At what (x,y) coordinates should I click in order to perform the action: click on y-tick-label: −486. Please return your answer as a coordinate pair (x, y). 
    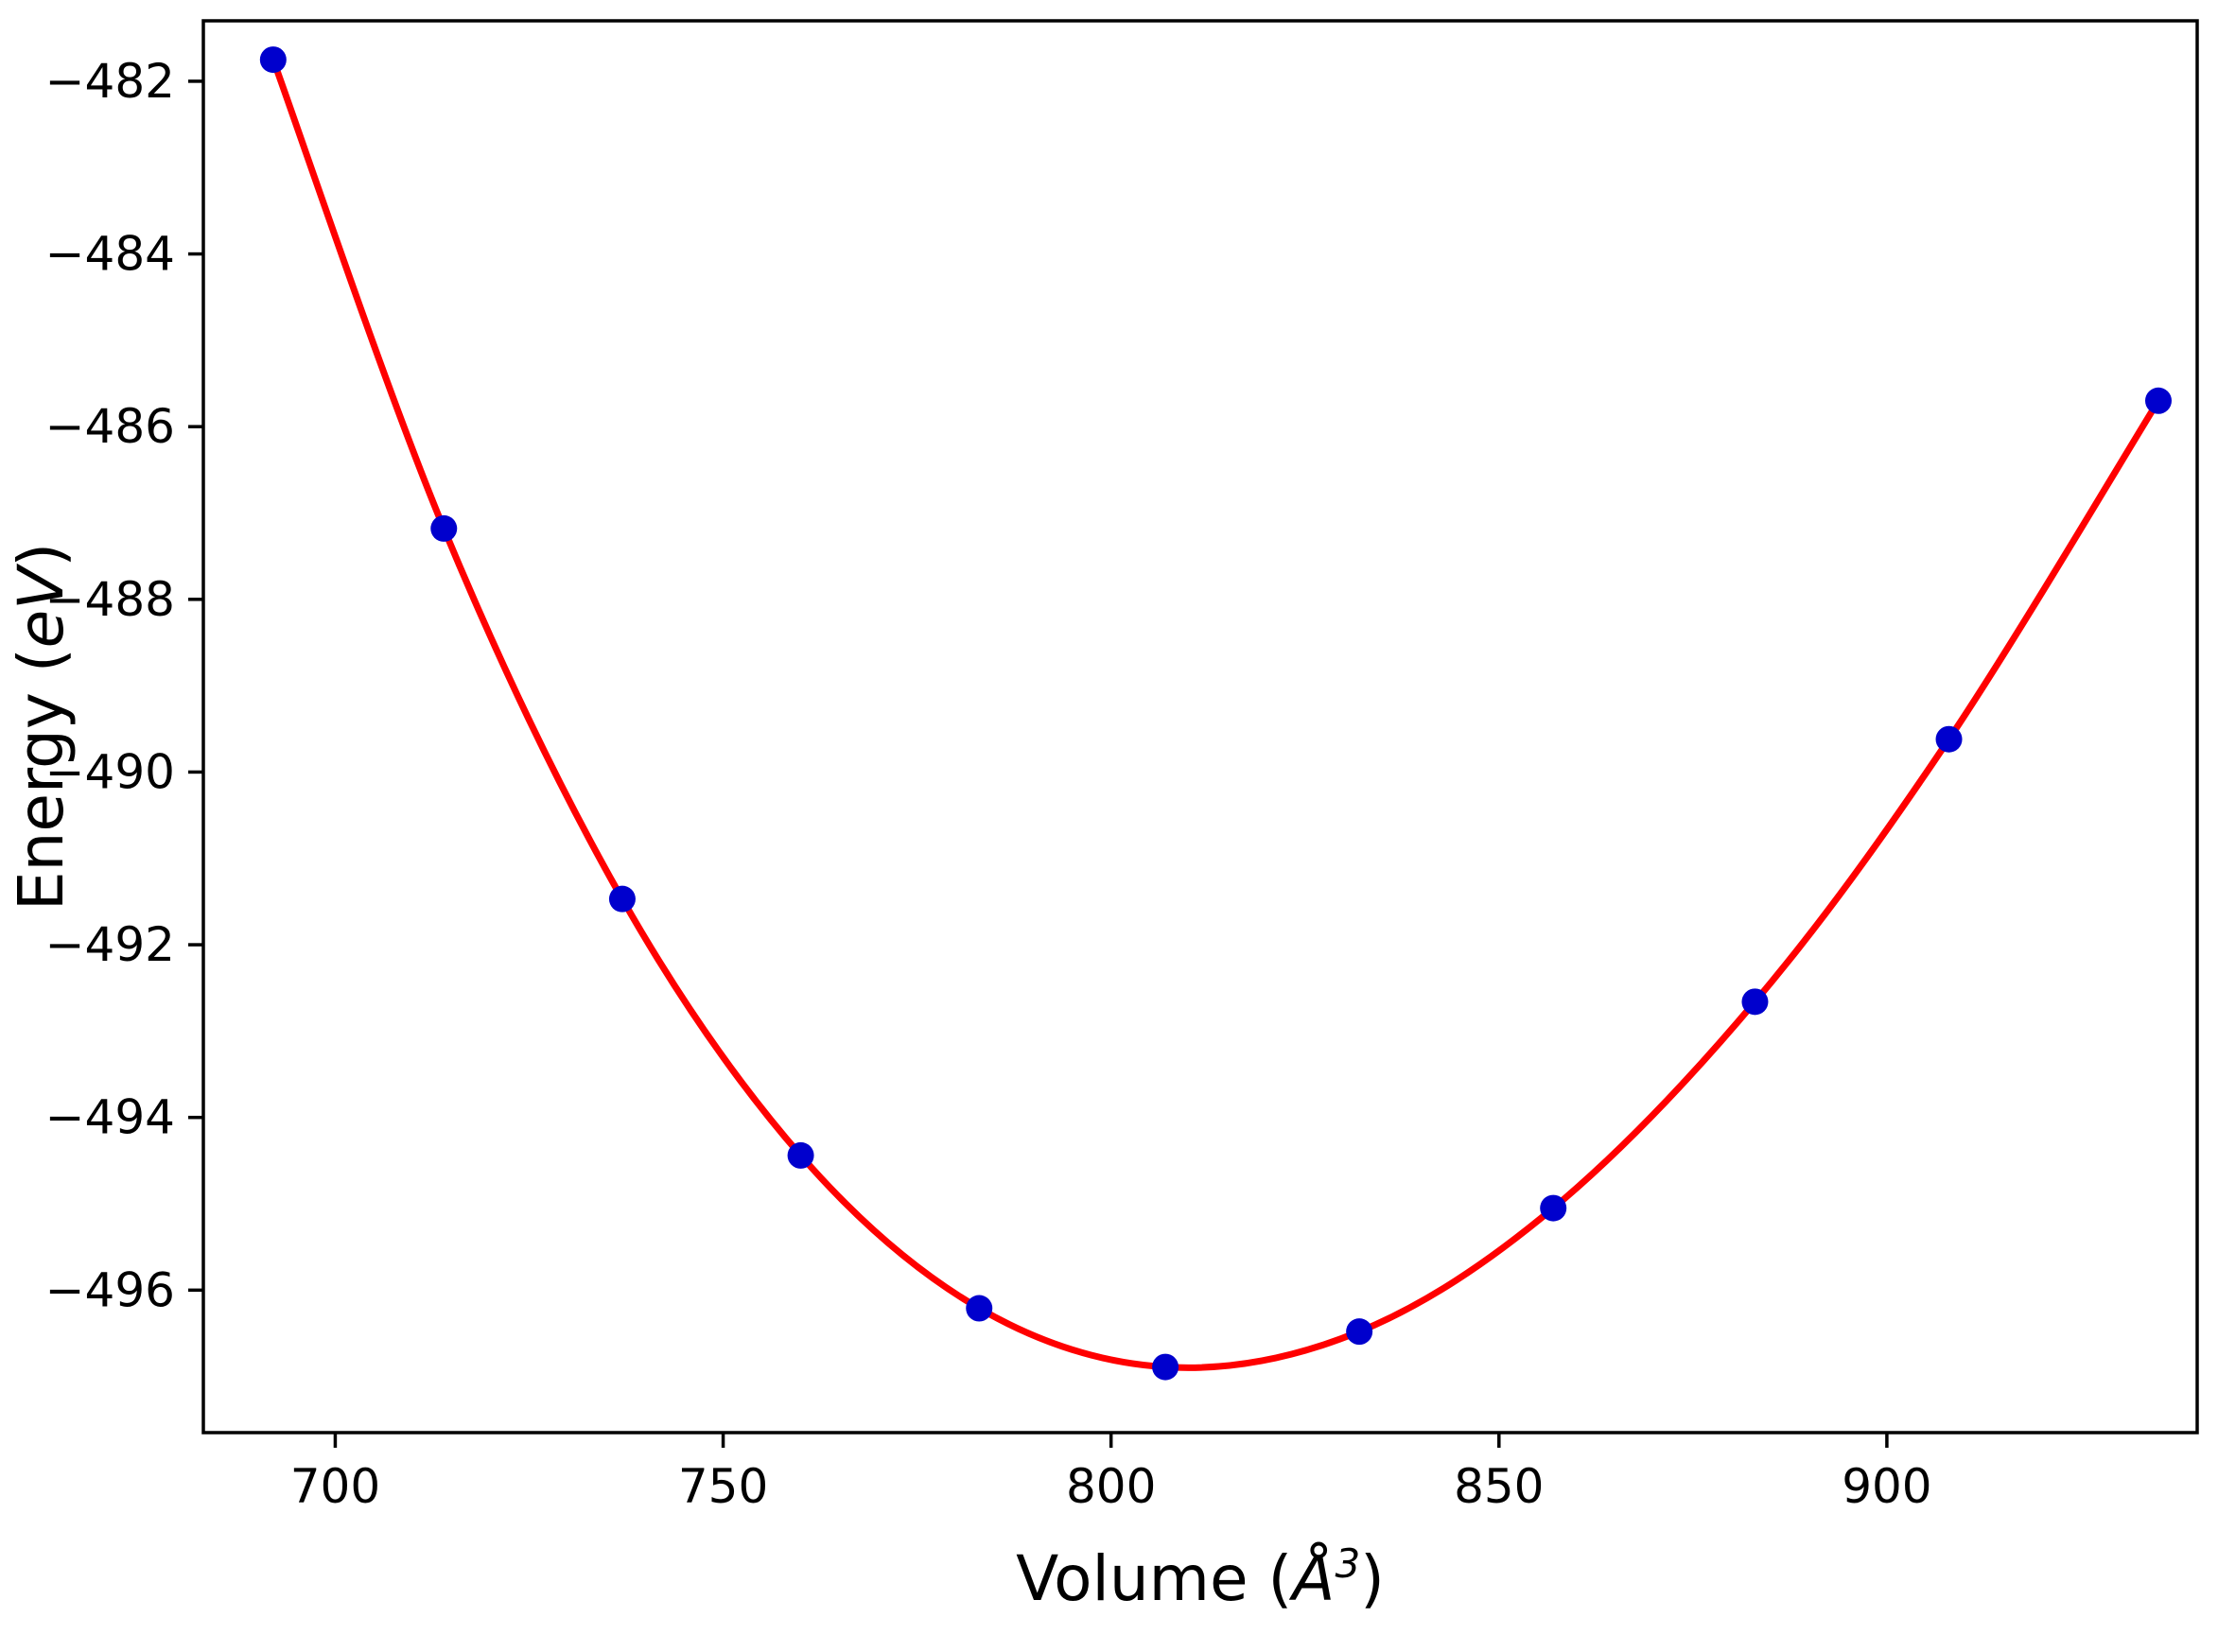
    Looking at the image, I should click on (110, 427).